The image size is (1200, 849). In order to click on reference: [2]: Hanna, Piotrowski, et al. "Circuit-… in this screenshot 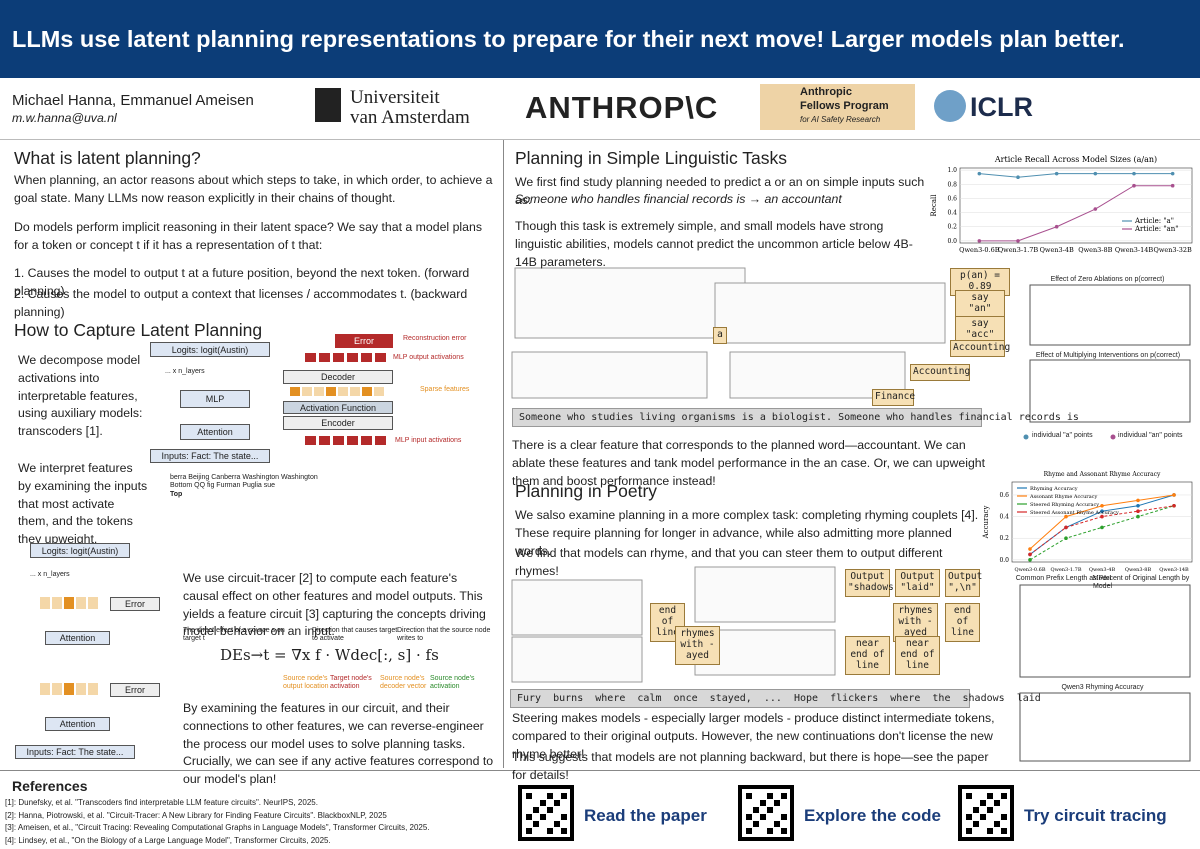, I will do `click(196, 815)`.